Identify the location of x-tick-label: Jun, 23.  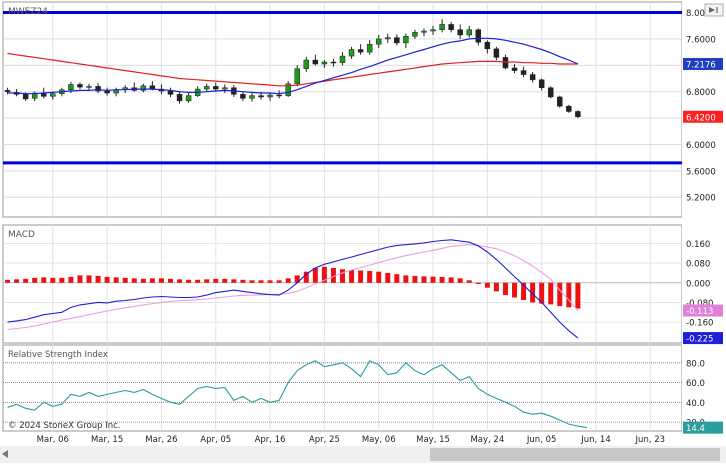
(650, 440).